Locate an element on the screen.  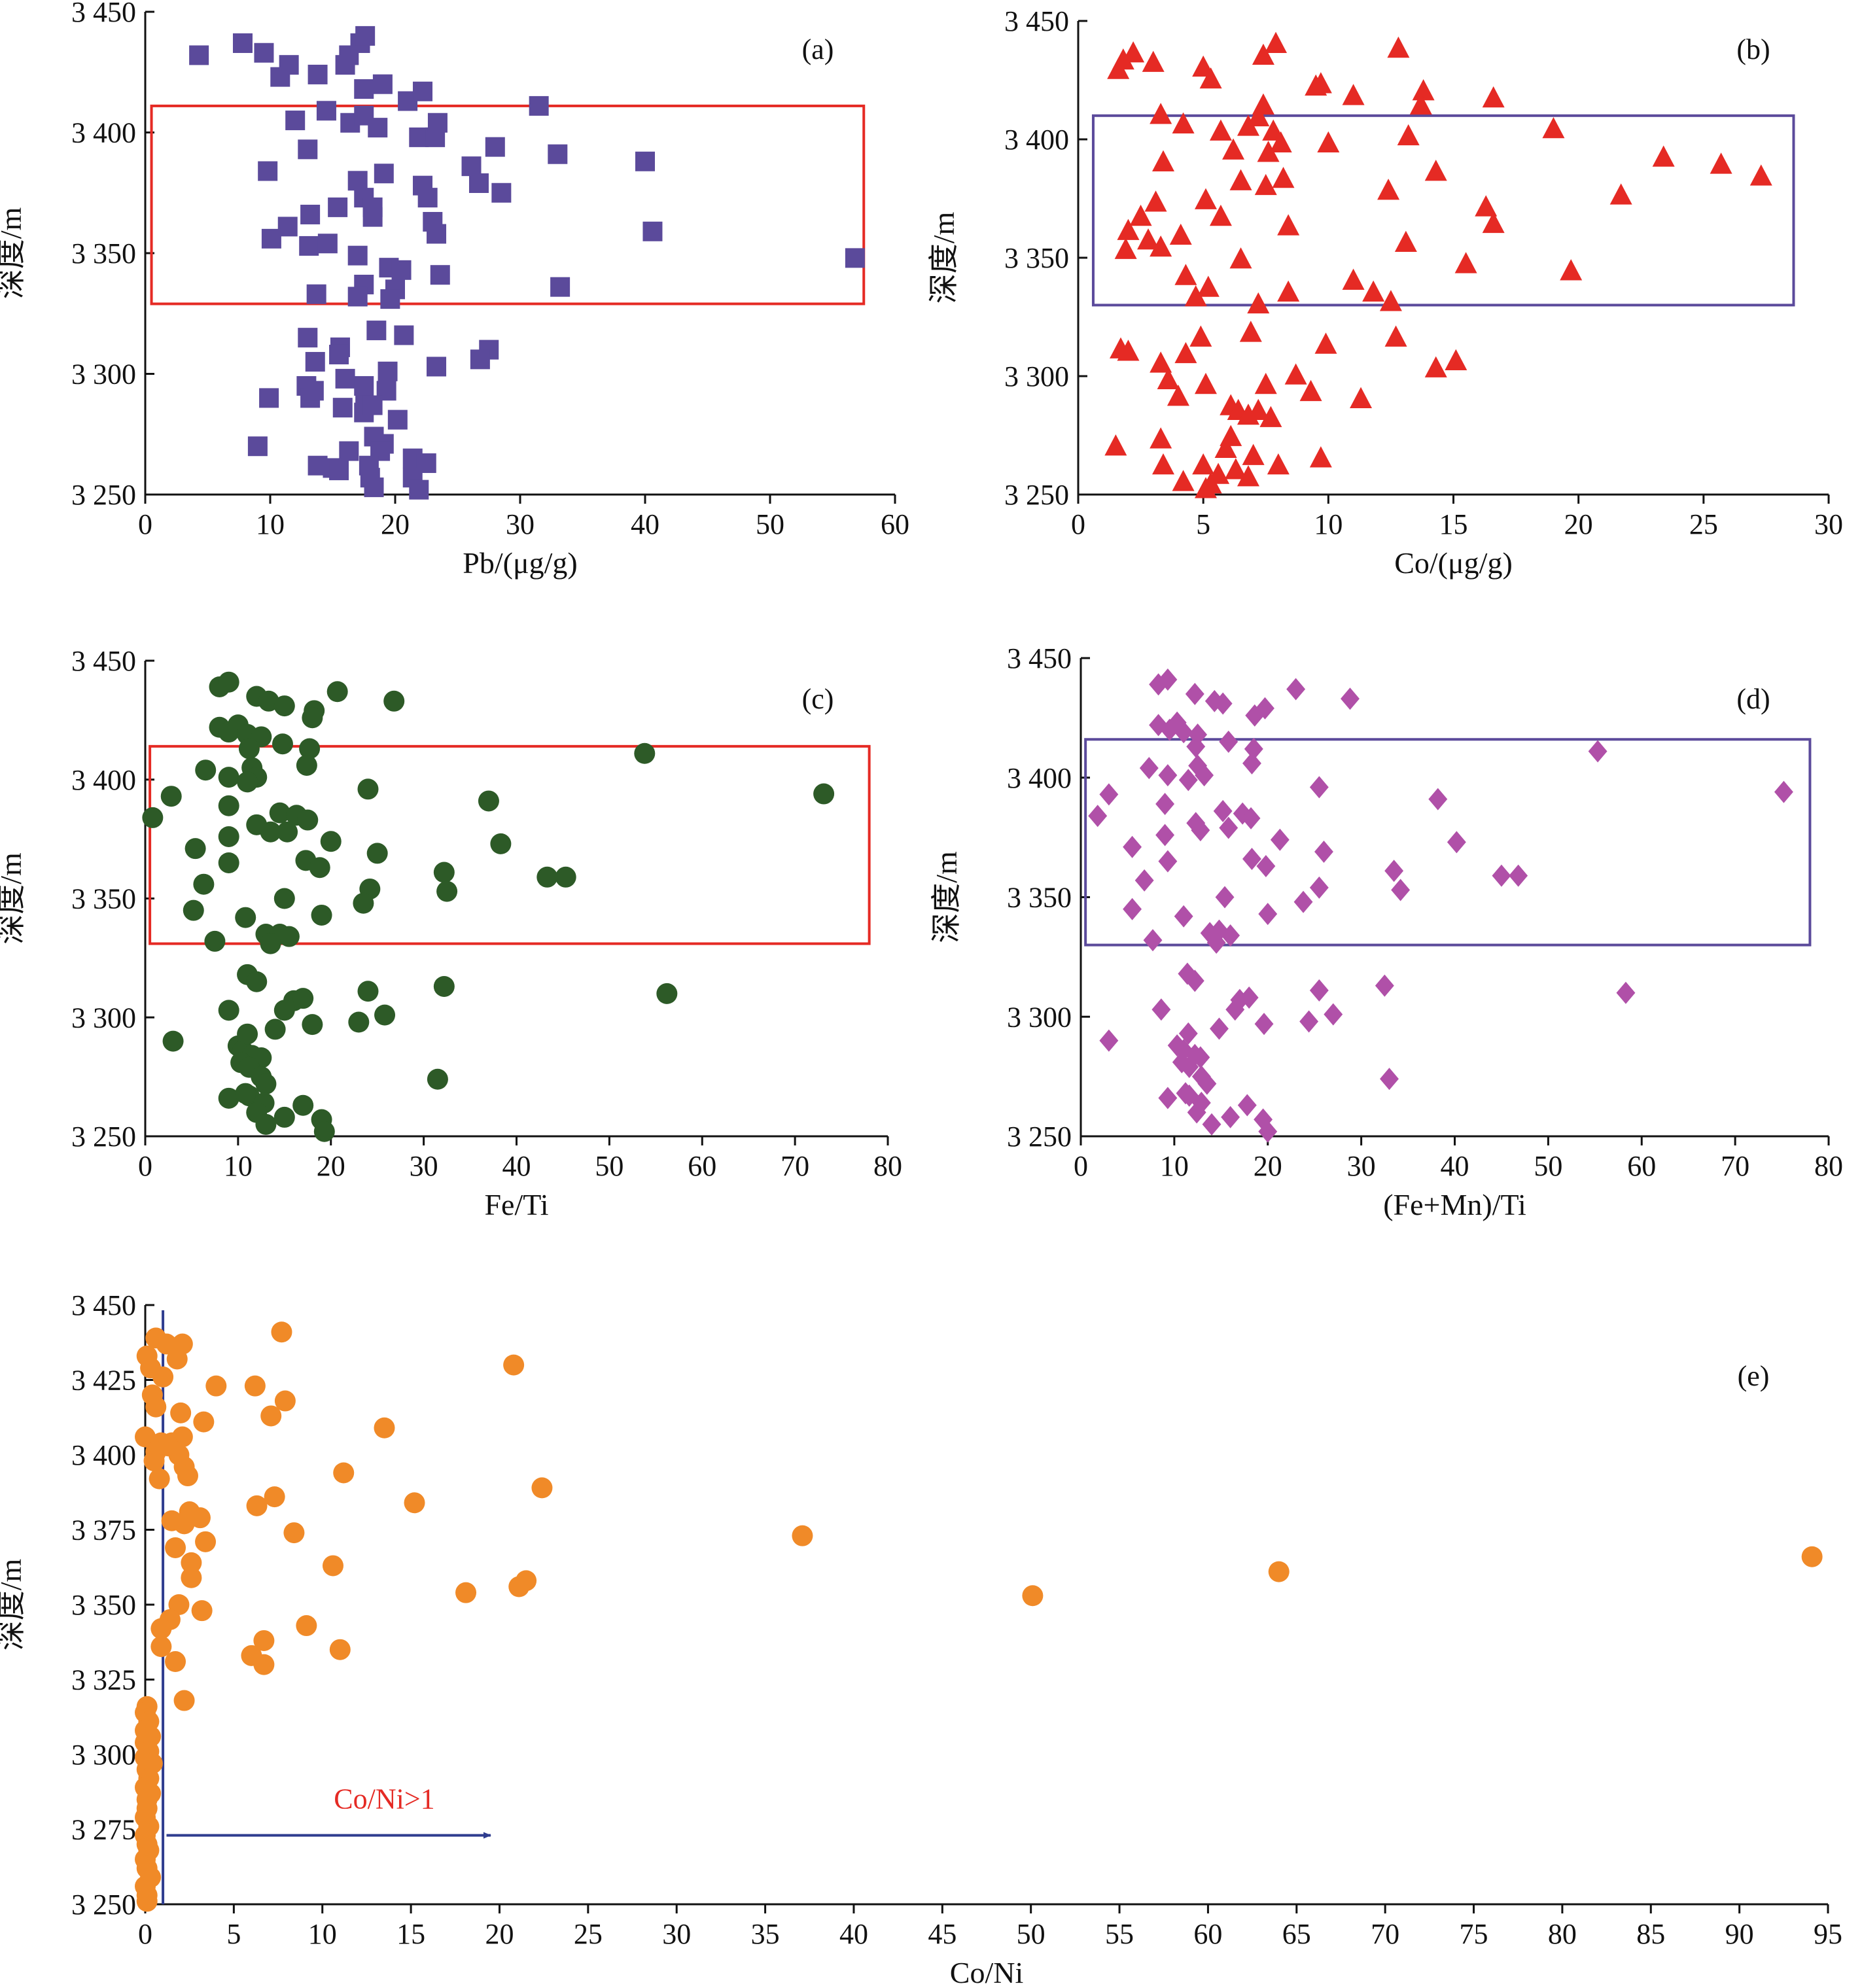
panel-label: (d) is located at coordinates (1753, 699).